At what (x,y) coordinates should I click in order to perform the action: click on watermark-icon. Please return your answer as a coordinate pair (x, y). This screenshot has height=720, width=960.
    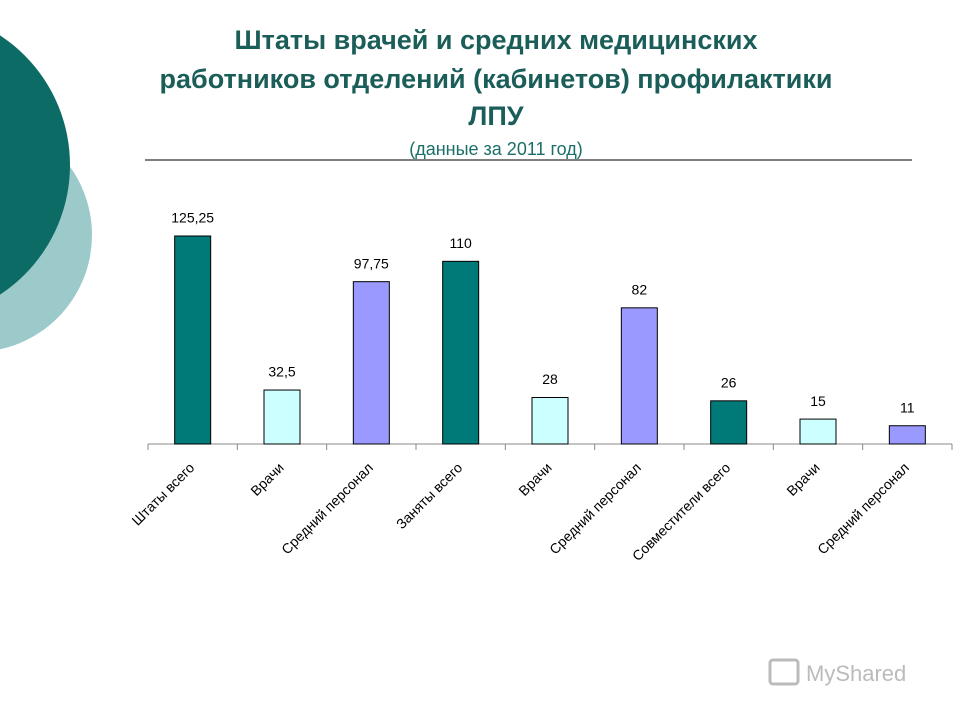
    Looking at the image, I should click on (784, 672).